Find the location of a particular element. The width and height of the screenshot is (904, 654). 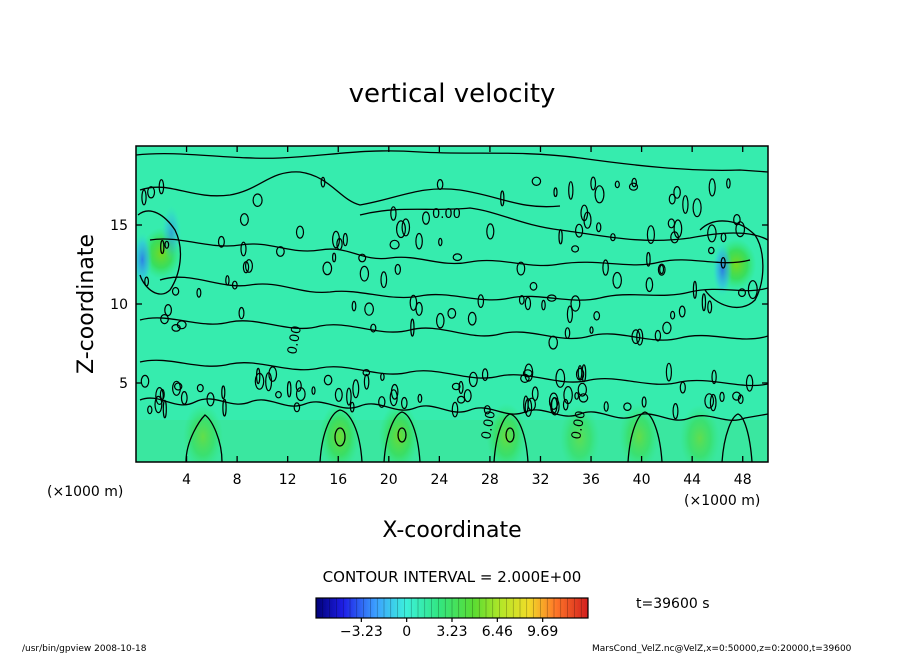

time-label: t=39600 s is located at coordinates (673, 604).